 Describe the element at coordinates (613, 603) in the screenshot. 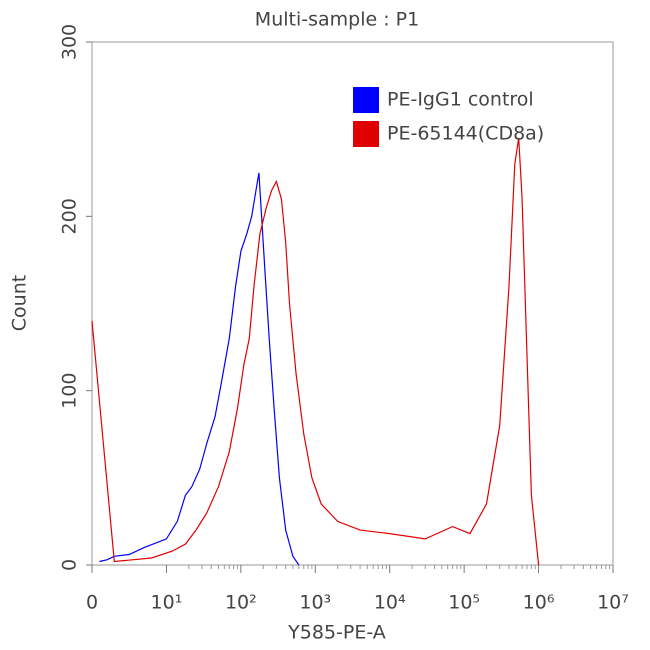

I see `x-tick-label: 10⁷` at that location.